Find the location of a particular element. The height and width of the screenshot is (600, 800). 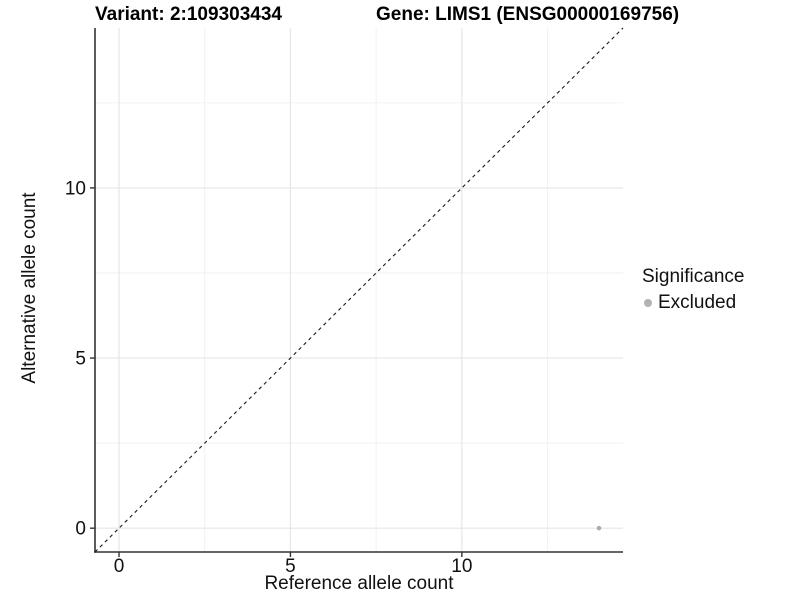

y-axis-title: Alternative allele count is located at coordinates (29, 288).